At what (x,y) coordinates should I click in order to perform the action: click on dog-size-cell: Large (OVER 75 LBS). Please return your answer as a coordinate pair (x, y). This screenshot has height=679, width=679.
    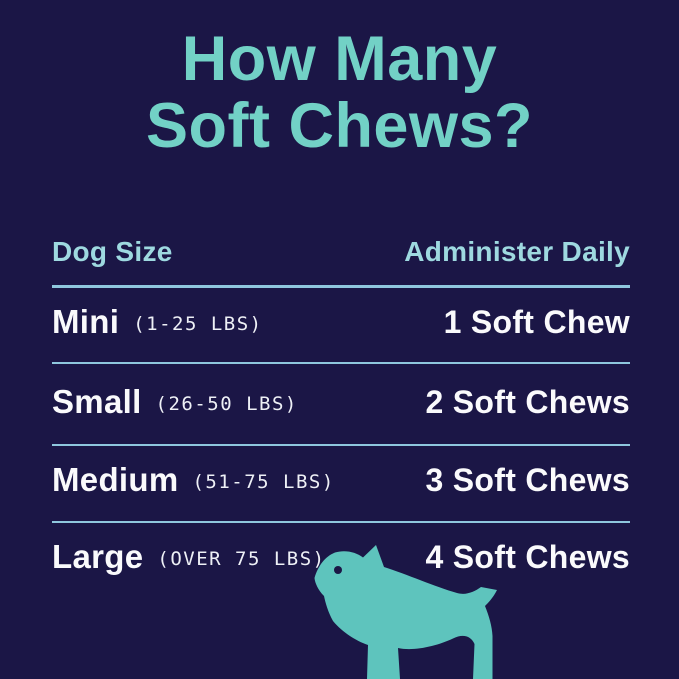
    Looking at the image, I should click on (189, 557).